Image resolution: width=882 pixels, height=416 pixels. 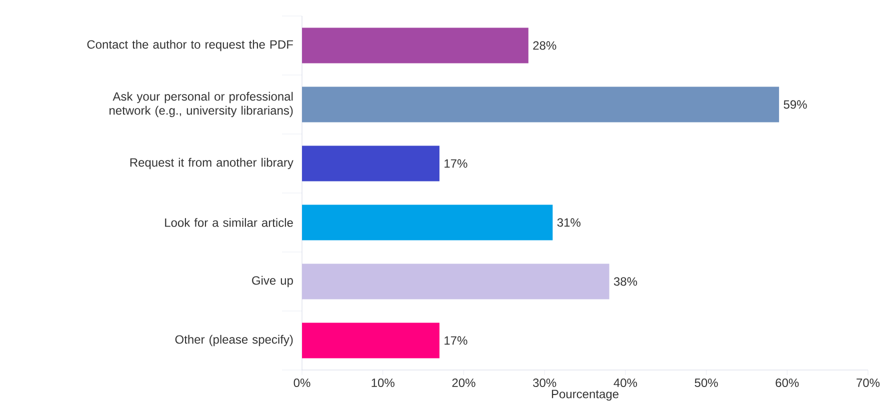 What do you see at coordinates (868, 383) in the screenshot?
I see `x-tick-label: 70%` at bounding box center [868, 383].